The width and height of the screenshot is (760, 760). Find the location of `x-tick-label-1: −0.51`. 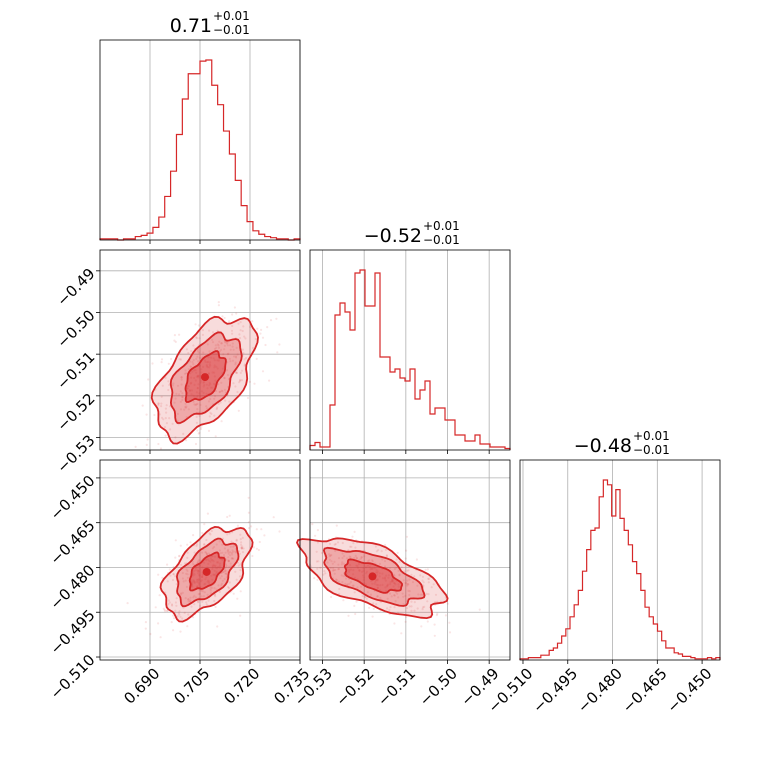

x-tick-label-1: −0.51 is located at coordinates (396, 686).